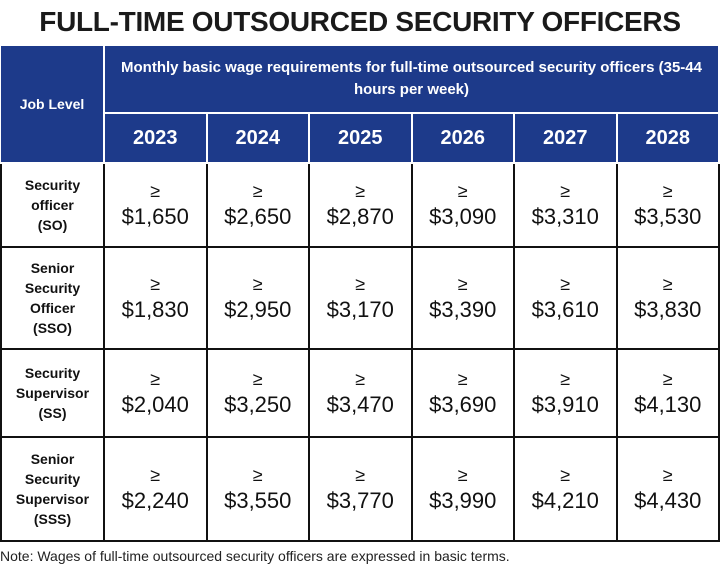 This screenshot has height=577, width=720. Describe the element at coordinates (463, 216) in the screenshot. I see `wage-amount: $3,090` at that location.